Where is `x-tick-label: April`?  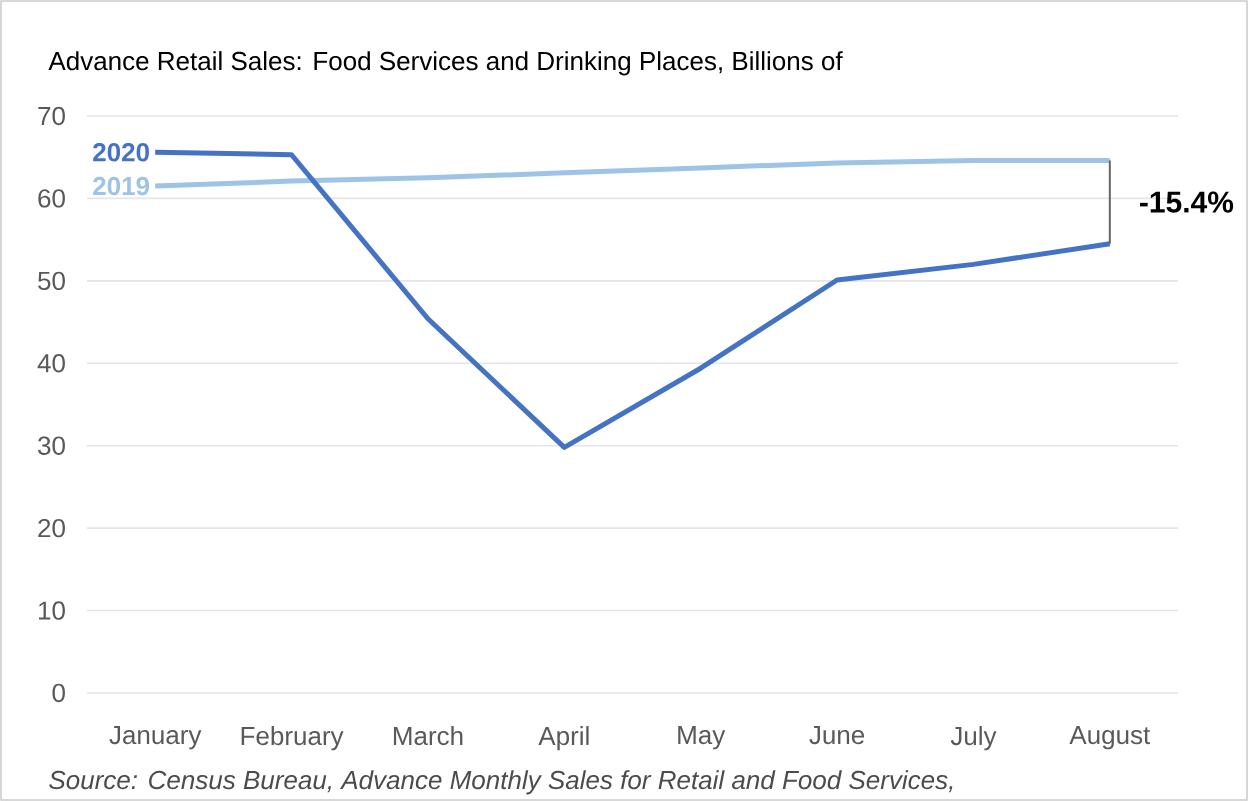
x-tick-label: April is located at coordinates (563, 738).